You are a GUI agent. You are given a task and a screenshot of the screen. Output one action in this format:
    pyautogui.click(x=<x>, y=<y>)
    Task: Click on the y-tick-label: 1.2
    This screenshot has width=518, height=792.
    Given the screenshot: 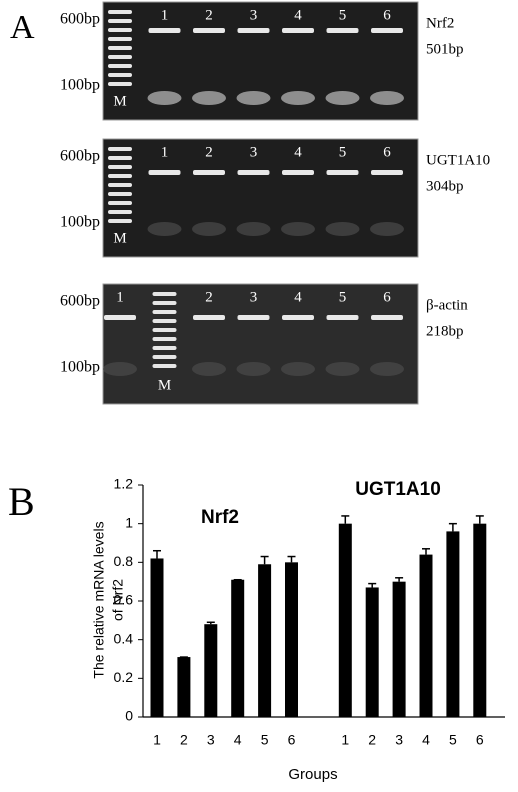 What is the action you would take?
    pyautogui.click(x=124, y=484)
    